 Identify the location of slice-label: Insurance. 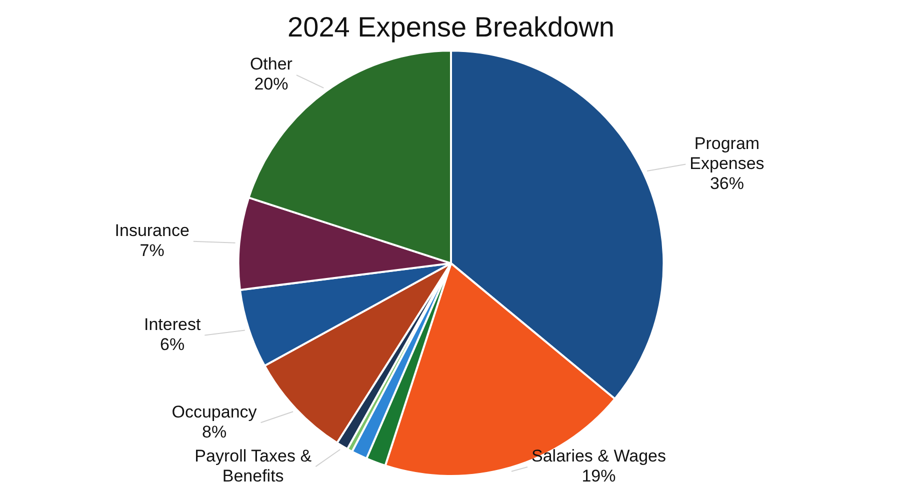
(152, 230).